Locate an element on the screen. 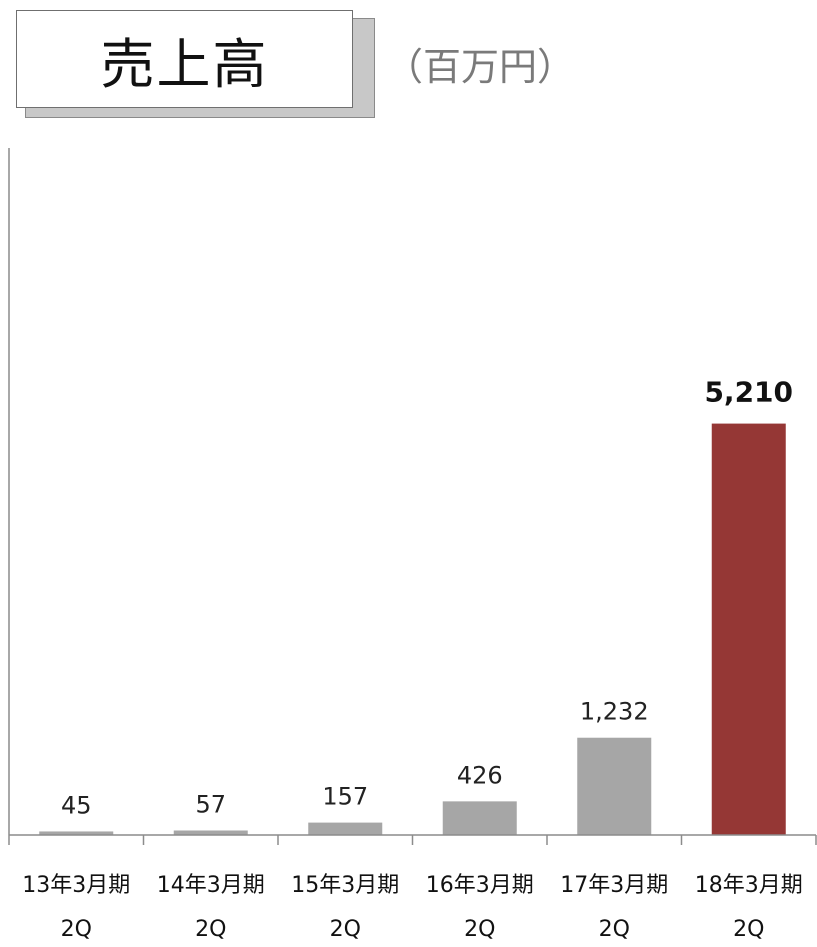 The width and height of the screenshot is (817, 947). data-label: 5,210 is located at coordinates (748, 392).